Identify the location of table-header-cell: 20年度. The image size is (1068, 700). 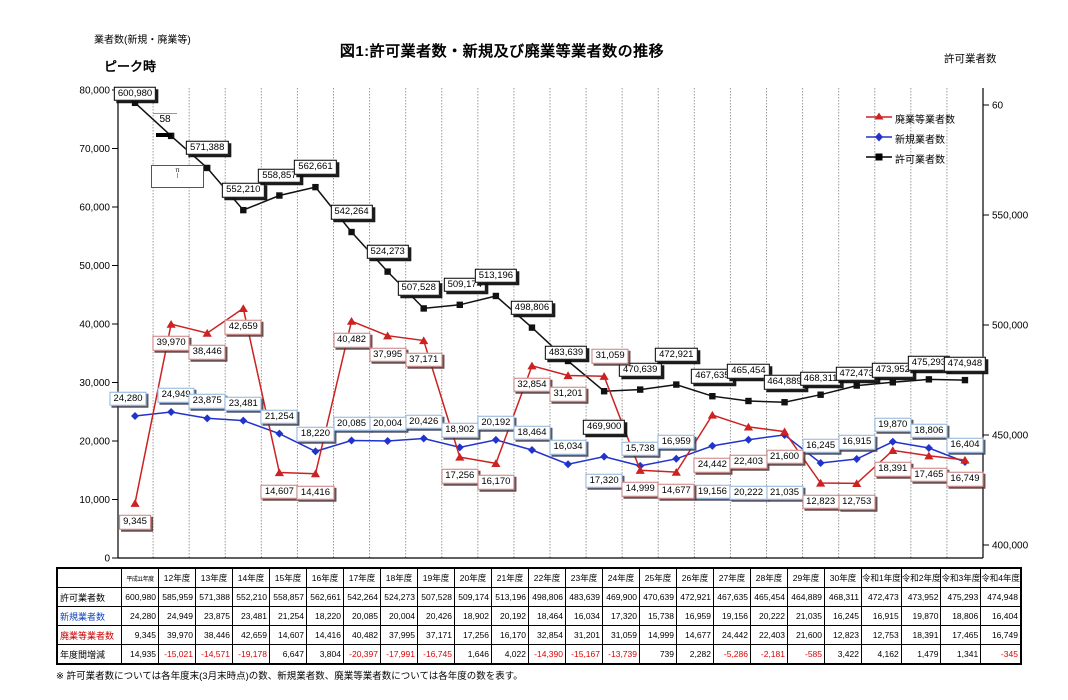
(473, 577).